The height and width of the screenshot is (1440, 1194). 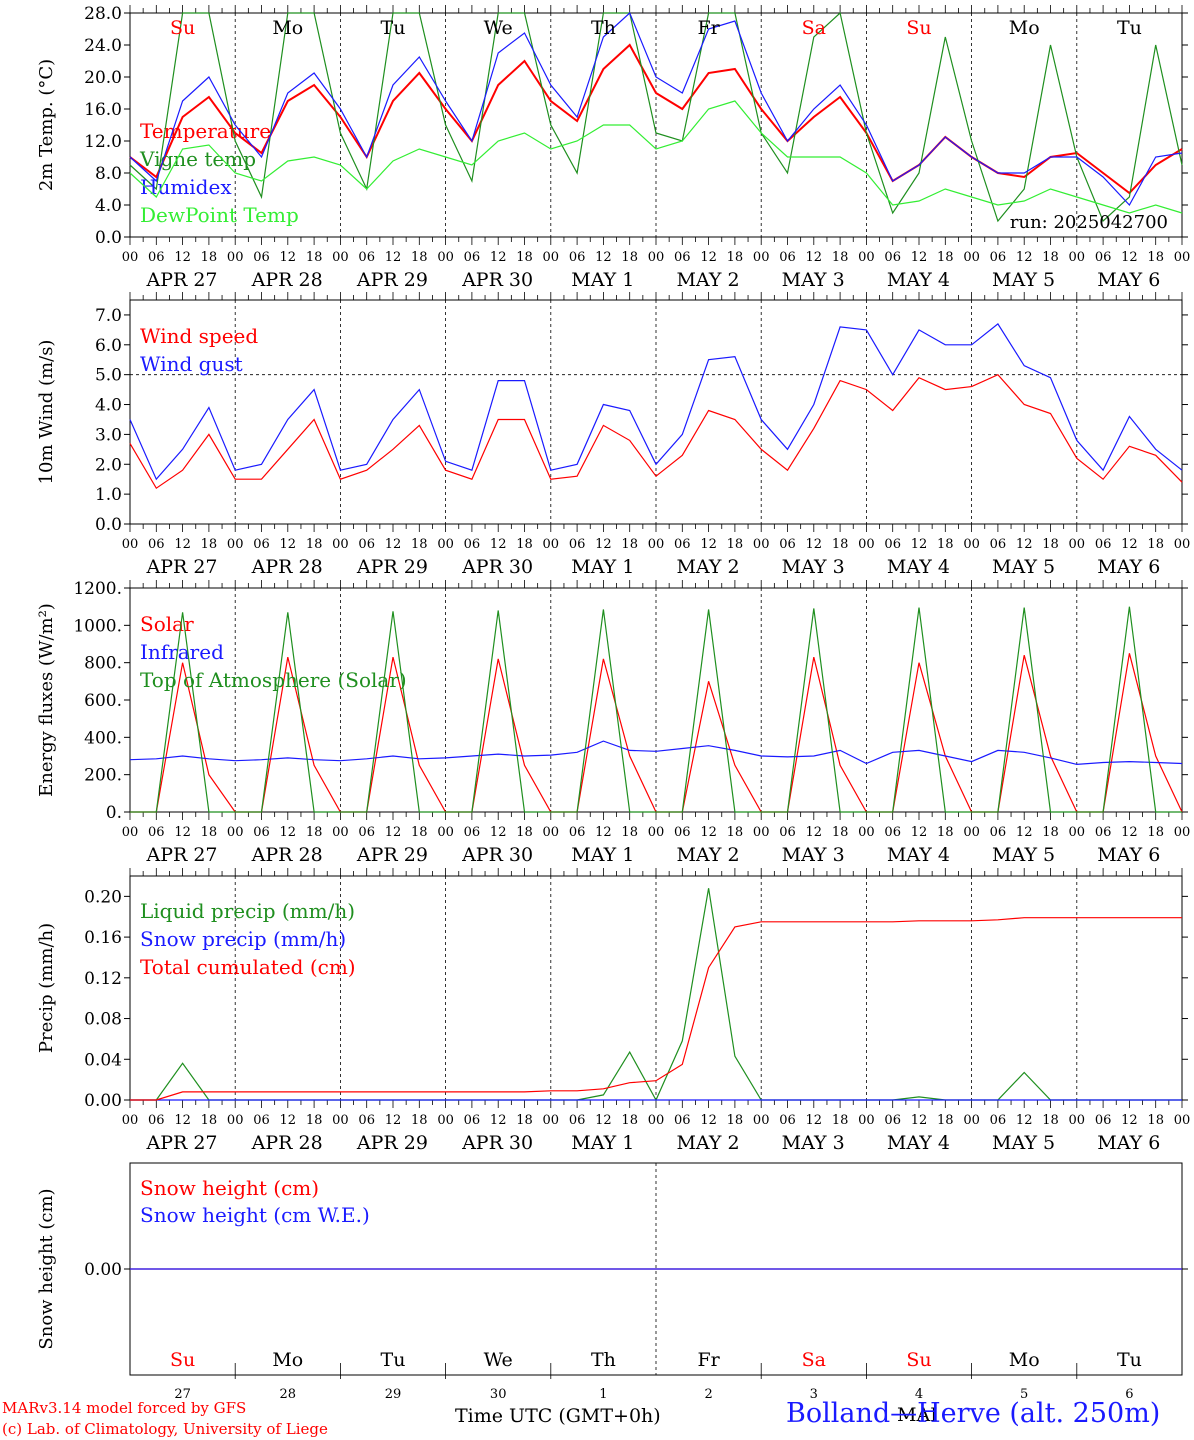 I want to click on x-date-label: MAY 2, so click(x=707, y=1143).